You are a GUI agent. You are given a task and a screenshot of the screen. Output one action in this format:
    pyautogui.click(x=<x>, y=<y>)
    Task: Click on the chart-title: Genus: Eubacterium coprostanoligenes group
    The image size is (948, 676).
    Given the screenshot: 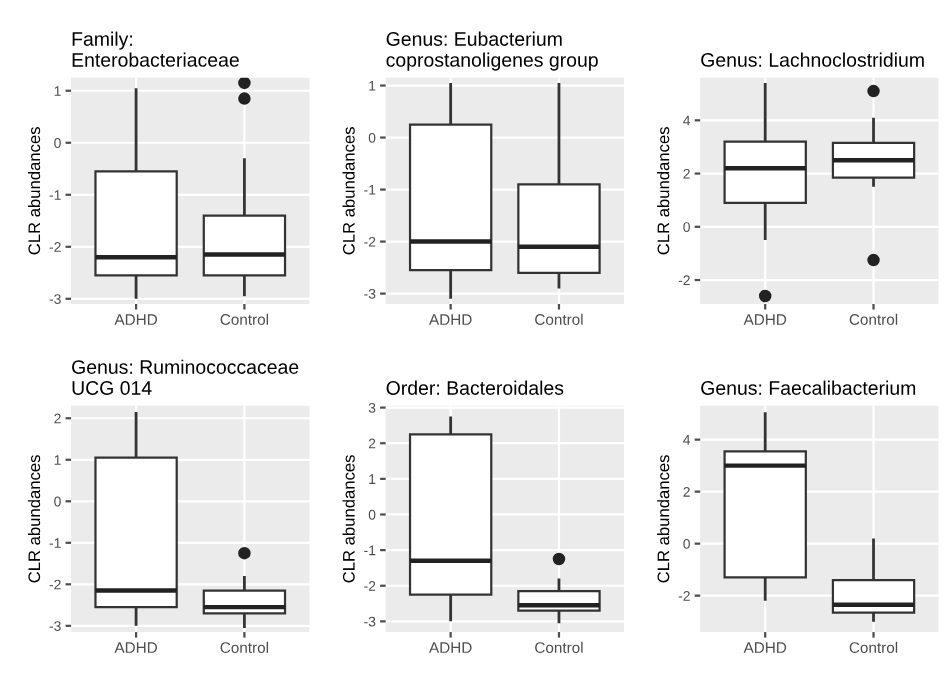 What is the action you would take?
    pyautogui.click(x=492, y=51)
    